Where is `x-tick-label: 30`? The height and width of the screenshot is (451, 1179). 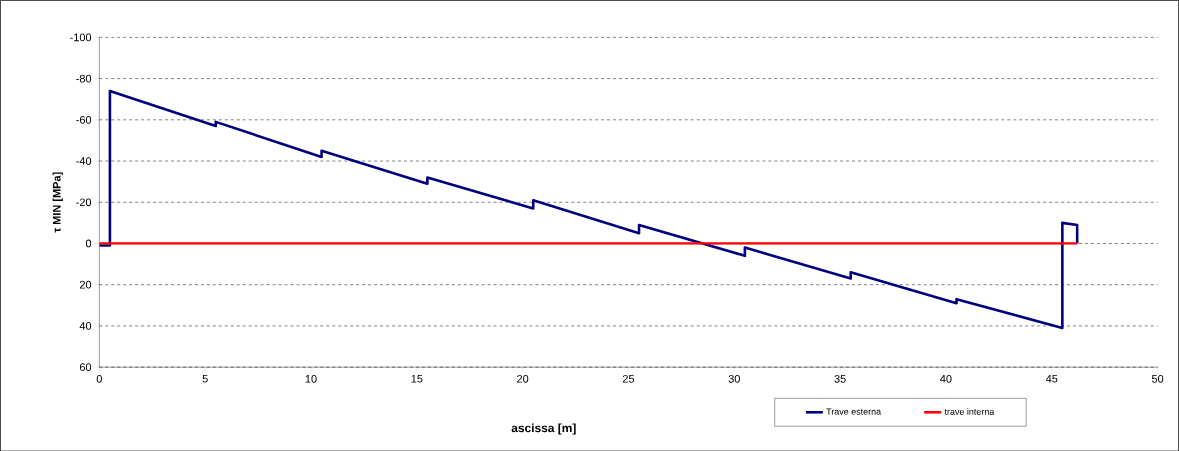 x-tick-label: 30 is located at coordinates (734, 378).